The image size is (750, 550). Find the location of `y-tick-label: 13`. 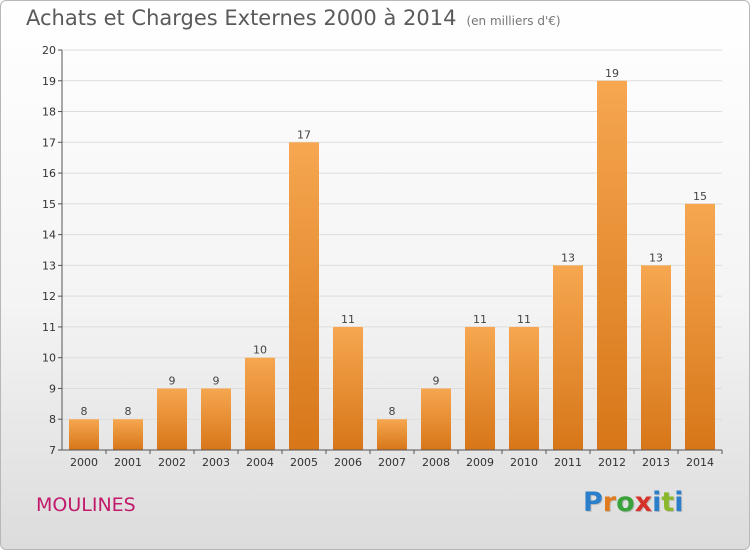

y-tick-label: 13 is located at coordinates (49, 265).